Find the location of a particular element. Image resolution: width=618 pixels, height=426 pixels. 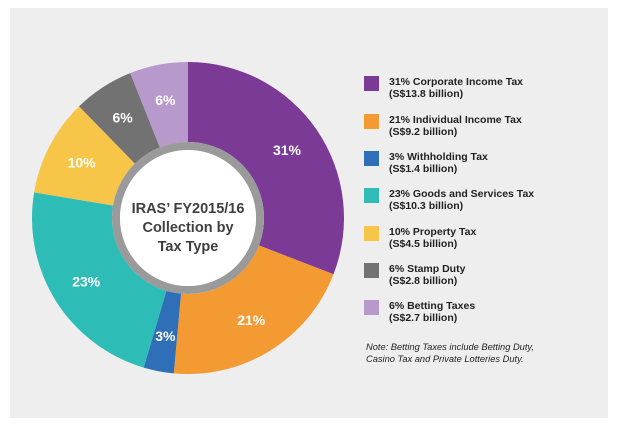

legend-swatch-individual is located at coordinates (371, 121).